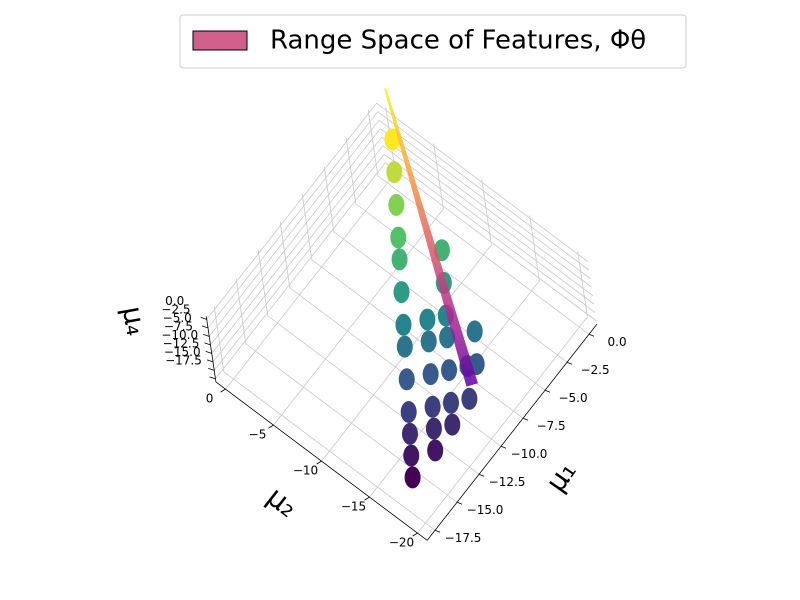 The height and width of the screenshot is (600, 800). What do you see at coordinates (183, 360) in the screenshot?
I see `z-tick-label: −17.5` at bounding box center [183, 360].